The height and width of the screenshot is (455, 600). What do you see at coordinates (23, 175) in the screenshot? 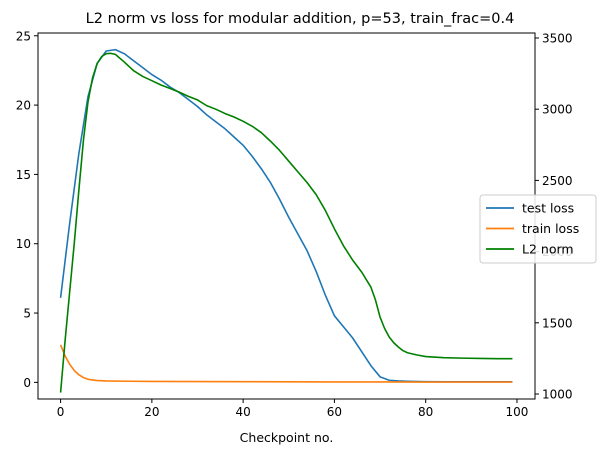
I see `y-tick-label-left: 15` at bounding box center [23, 175].